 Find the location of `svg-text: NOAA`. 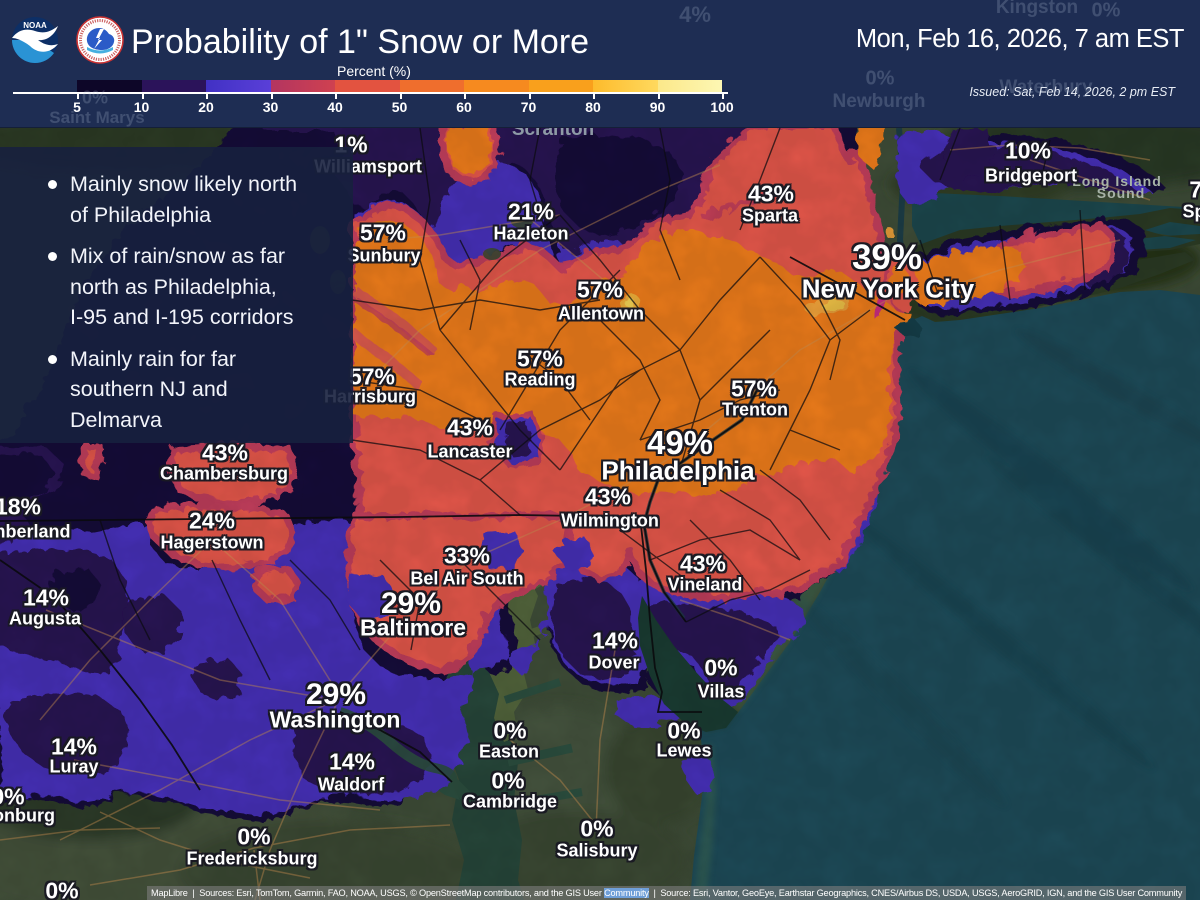

svg-text: NOAA is located at coordinates (35, 25).